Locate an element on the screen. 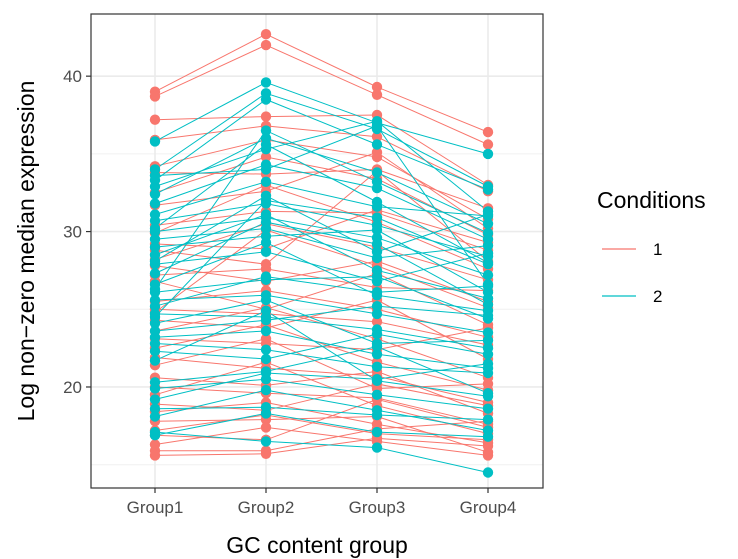  y-axis-title: Log non−zero median expression is located at coordinates (26, 251).